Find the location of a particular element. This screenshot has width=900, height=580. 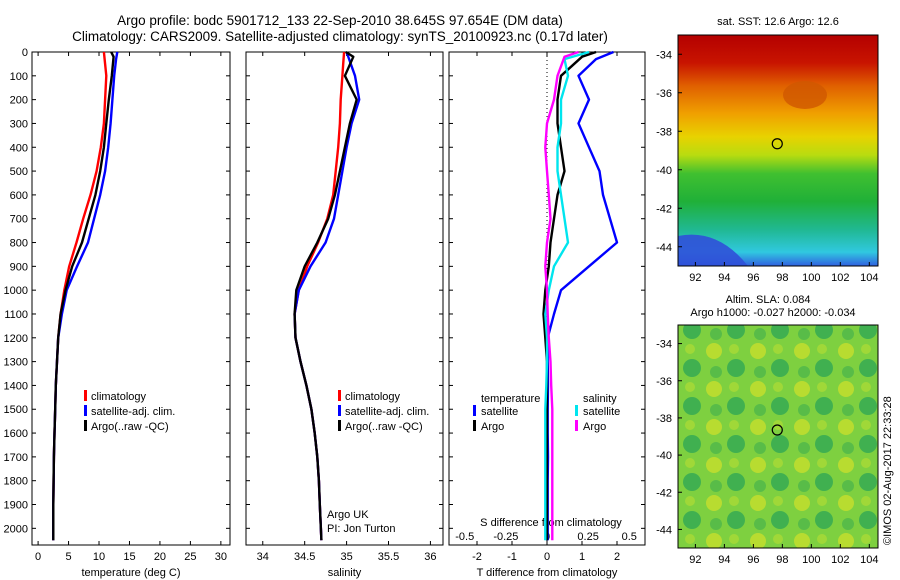

depth-tick-label: 500 is located at coordinates (19, 172).